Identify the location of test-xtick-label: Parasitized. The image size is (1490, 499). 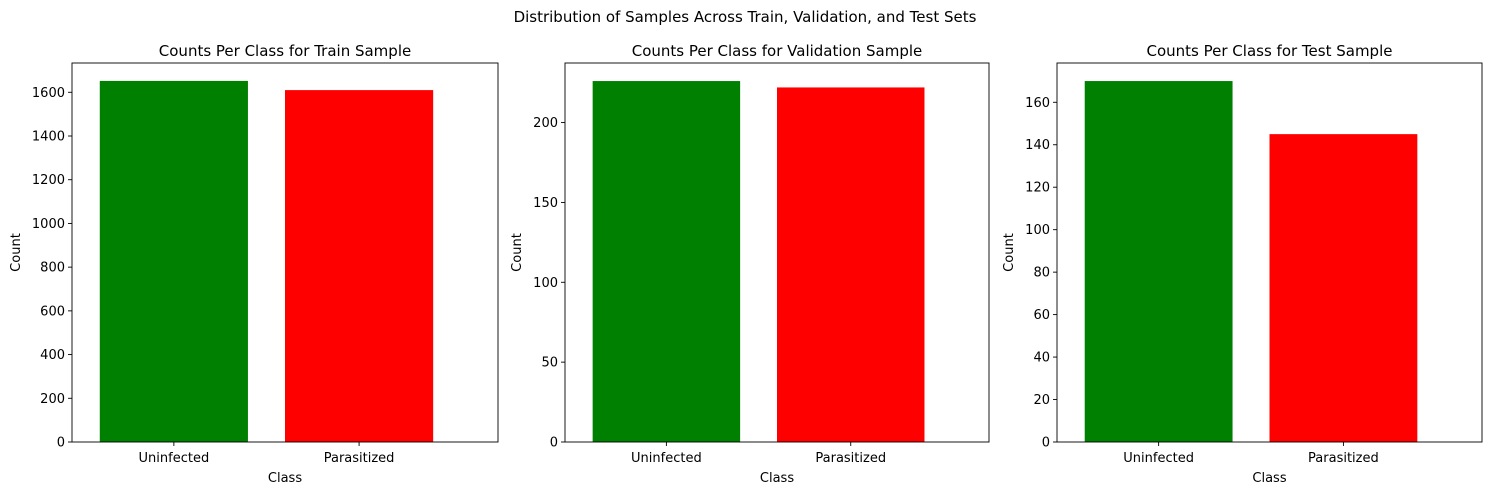
(1343, 458).